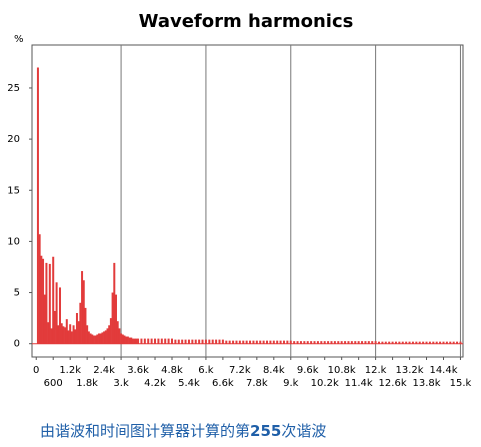 This screenshot has height=447, width=481. What do you see at coordinates (257, 383) in the screenshot?
I see `x-tick-label: 7.8k` at bounding box center [257, 383].